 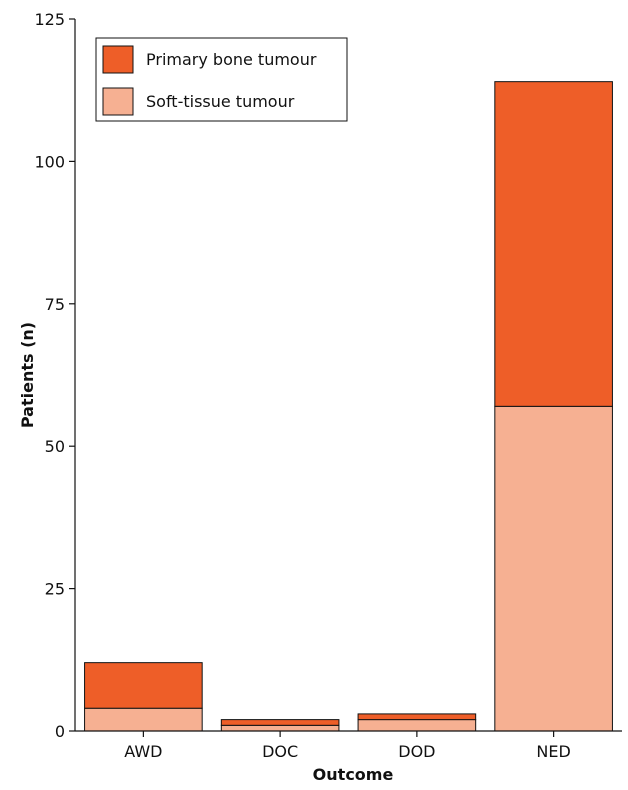 What do you see at coordinates (347, 746) in the screenshot?
I see `x-ticks: AWD DOC DOD NED` at bounding box center [347, 746].